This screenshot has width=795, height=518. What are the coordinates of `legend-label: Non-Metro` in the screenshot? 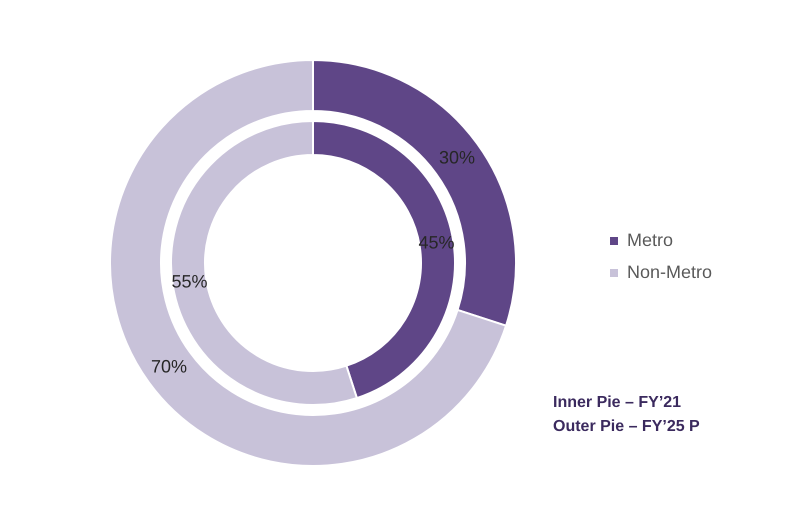 It's located at (669, 272).